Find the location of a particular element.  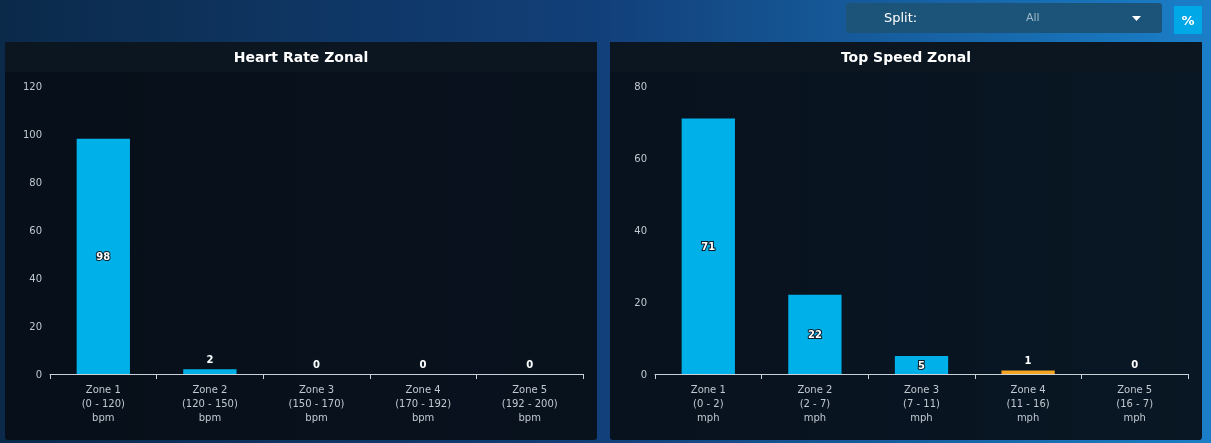

data-label: 2 is located at coordinates (210, 359).